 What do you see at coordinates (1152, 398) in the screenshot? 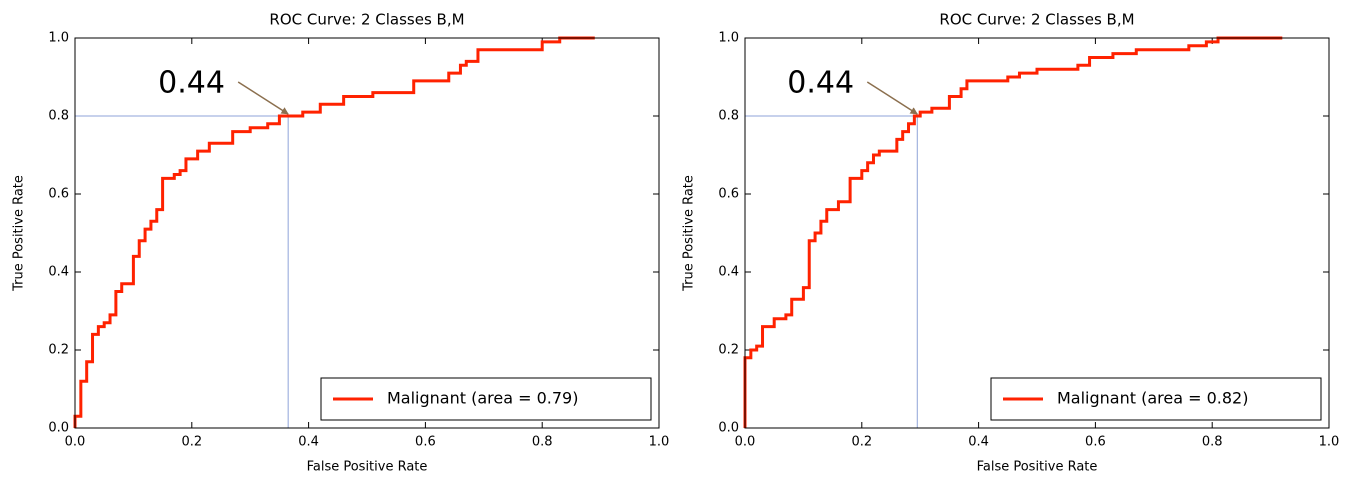
I see `legend-label: Malignant (area = 0.82)` at bounding box center [1152, 398].